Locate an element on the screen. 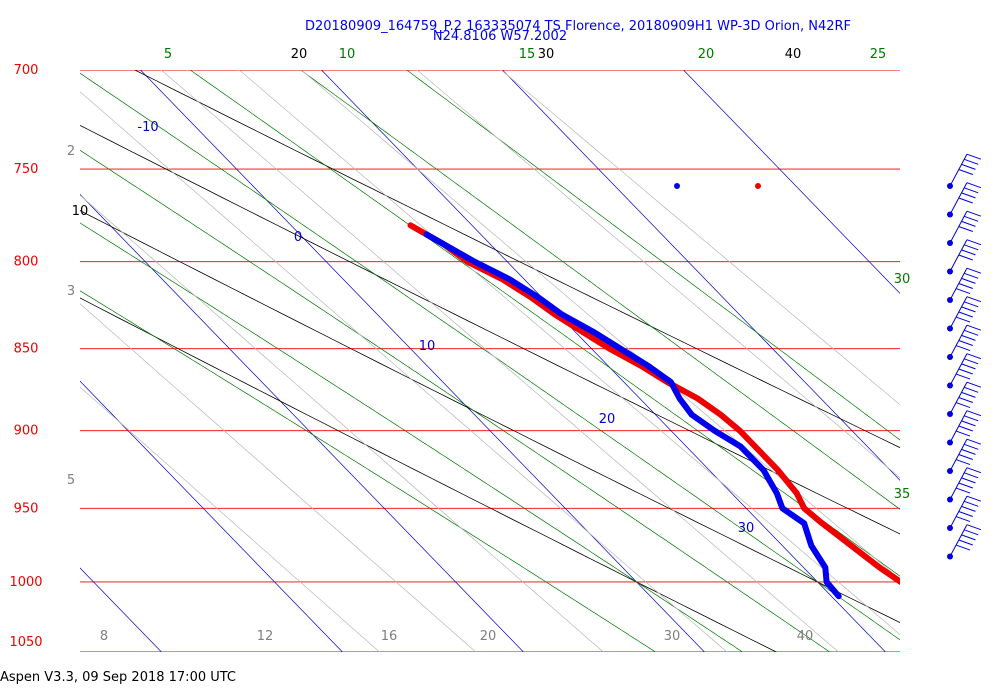  mixing-ratio-label: 8 is located at coordinates (104, 636).